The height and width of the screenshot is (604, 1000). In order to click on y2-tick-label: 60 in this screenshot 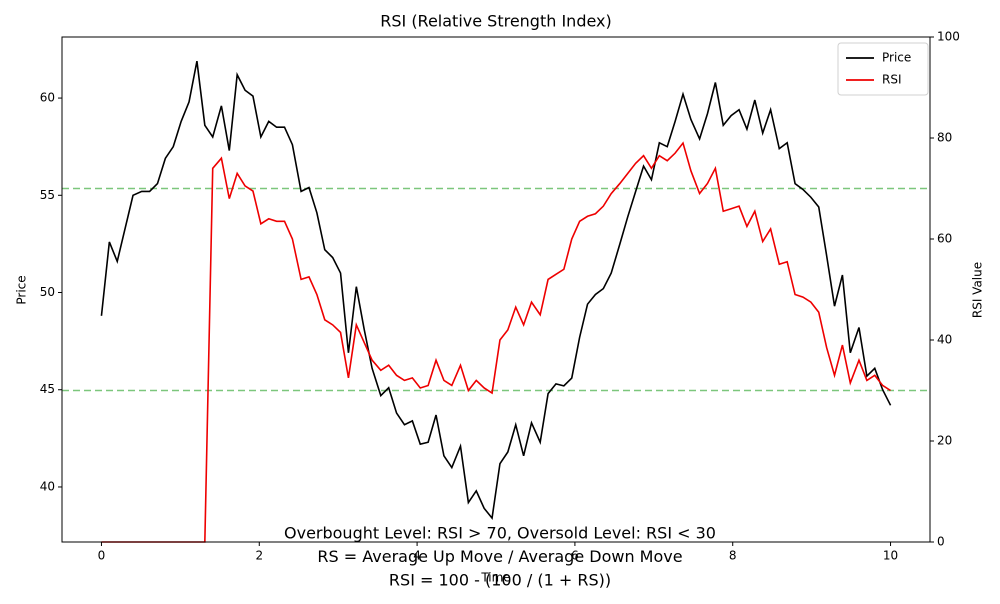, I will do `click(944, 239)`.